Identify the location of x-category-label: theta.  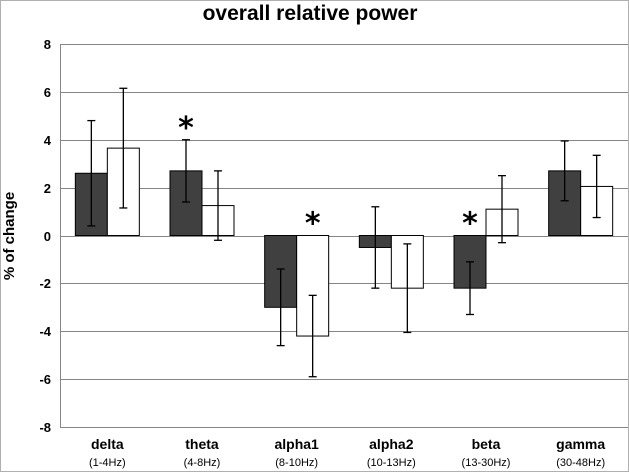
(202, 444).